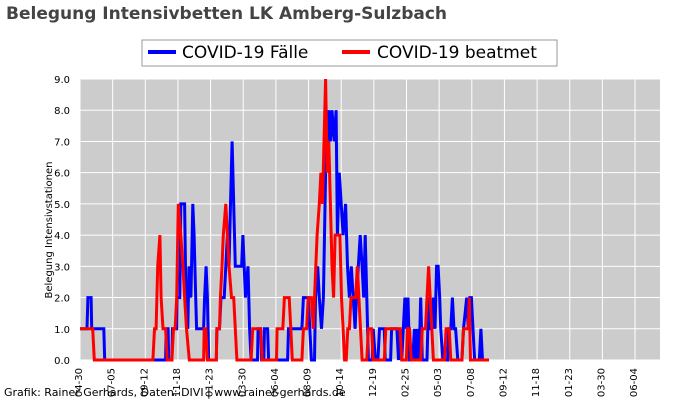 The height and width of the screenshot is (400, 700). Describe the element at coordinates (62, 174) in the screenshot. I see `y-tick-label: 6.0` at that location.